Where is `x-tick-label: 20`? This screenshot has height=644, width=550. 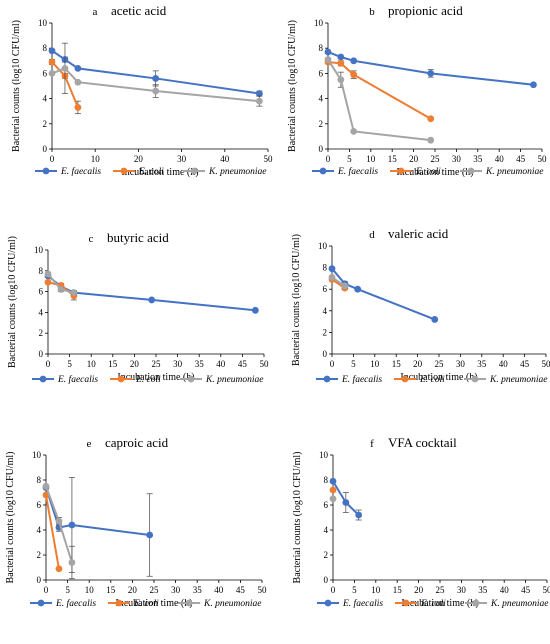
x-tick-label: 20 is located at coordinates (133, 590).